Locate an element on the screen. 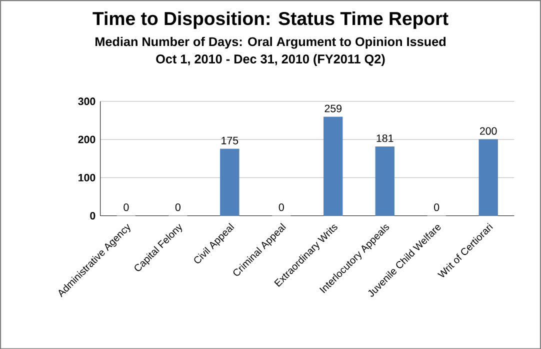 Image resolution: width=541 pixels, height=349 pixels. y-tick-label: 200 is located at coordinates (87, 140).